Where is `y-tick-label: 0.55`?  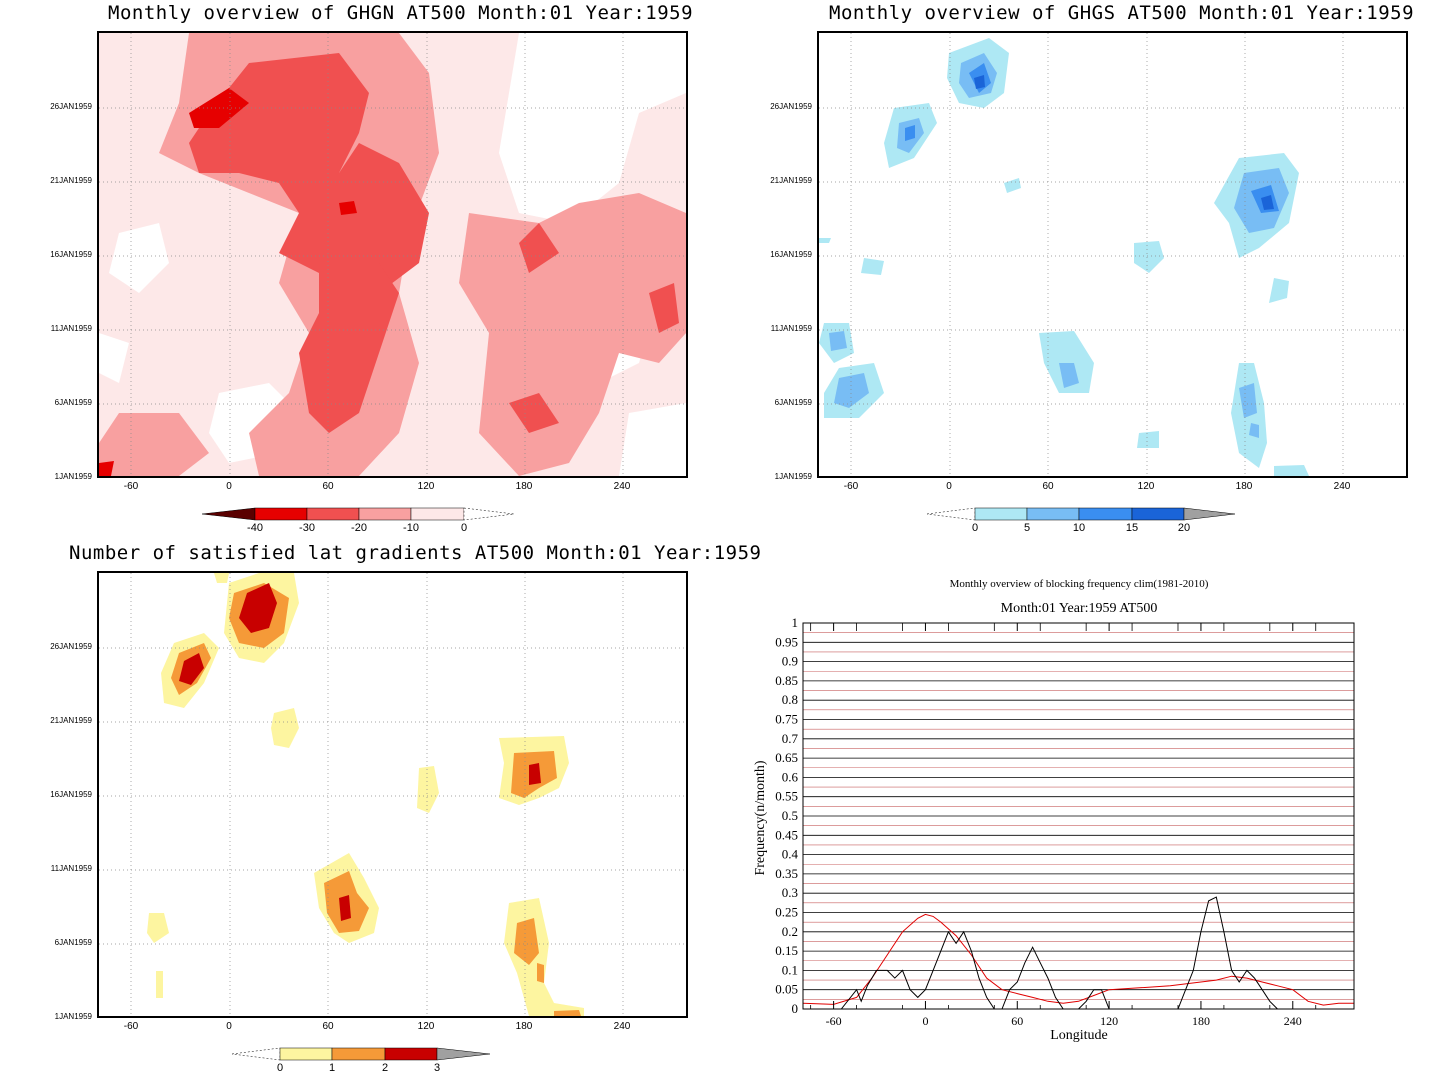
y-tick-label: 0.55 is located at coordinates (786, 796).